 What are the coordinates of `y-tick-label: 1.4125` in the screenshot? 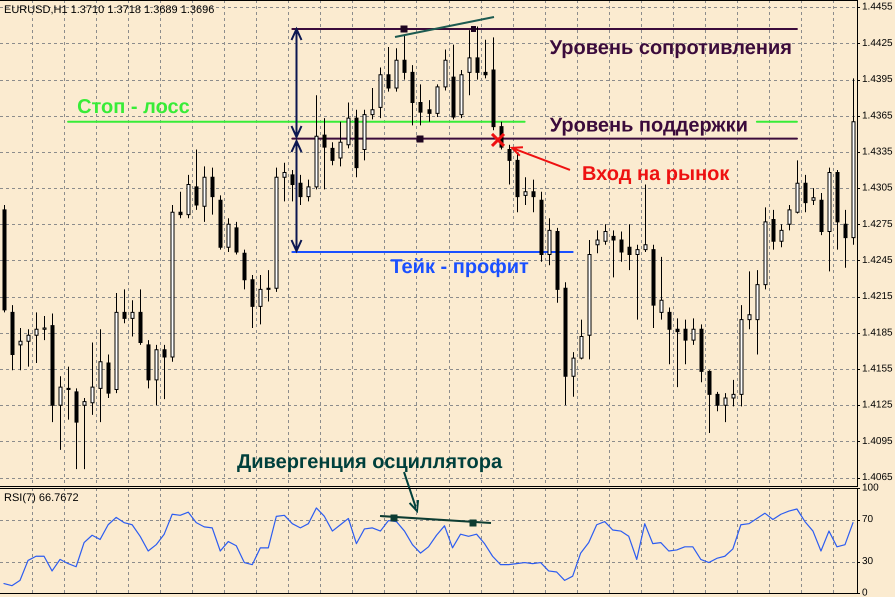 It's located at (878, 405).